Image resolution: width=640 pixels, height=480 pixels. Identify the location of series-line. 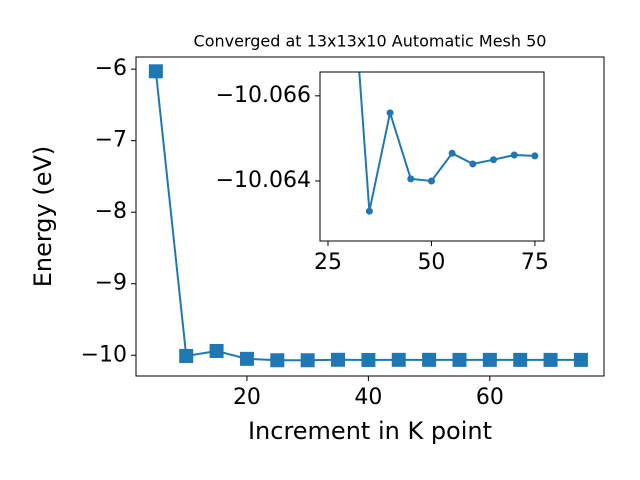
(446, 142).